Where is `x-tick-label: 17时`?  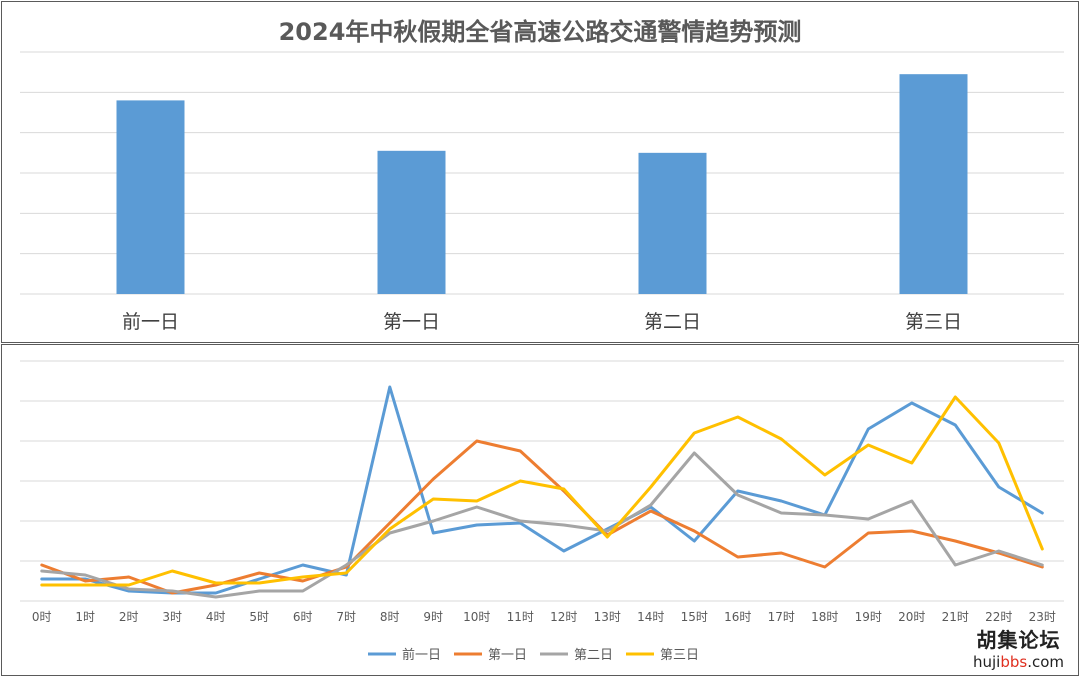
x-tick-label: 17时 is located at coordinates (781, 617).